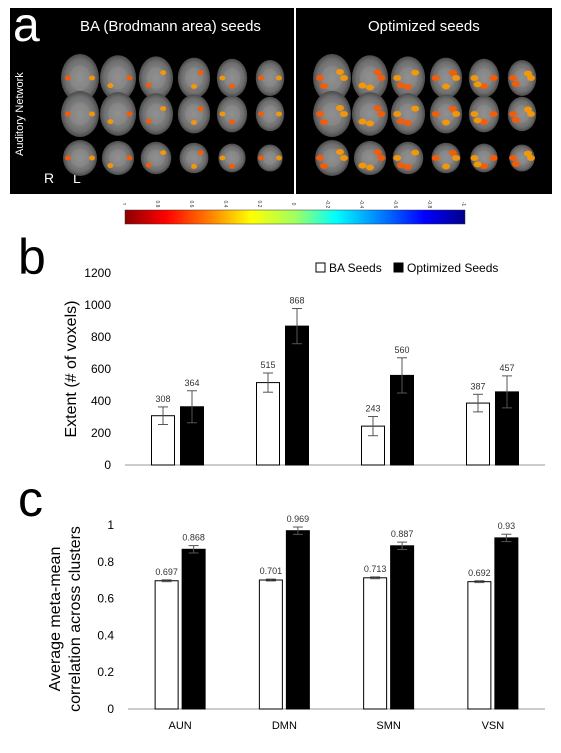  Describe the element at coordinates (355, 268) in the screenshot. I see `legend-label: BA Seeds` at that location.